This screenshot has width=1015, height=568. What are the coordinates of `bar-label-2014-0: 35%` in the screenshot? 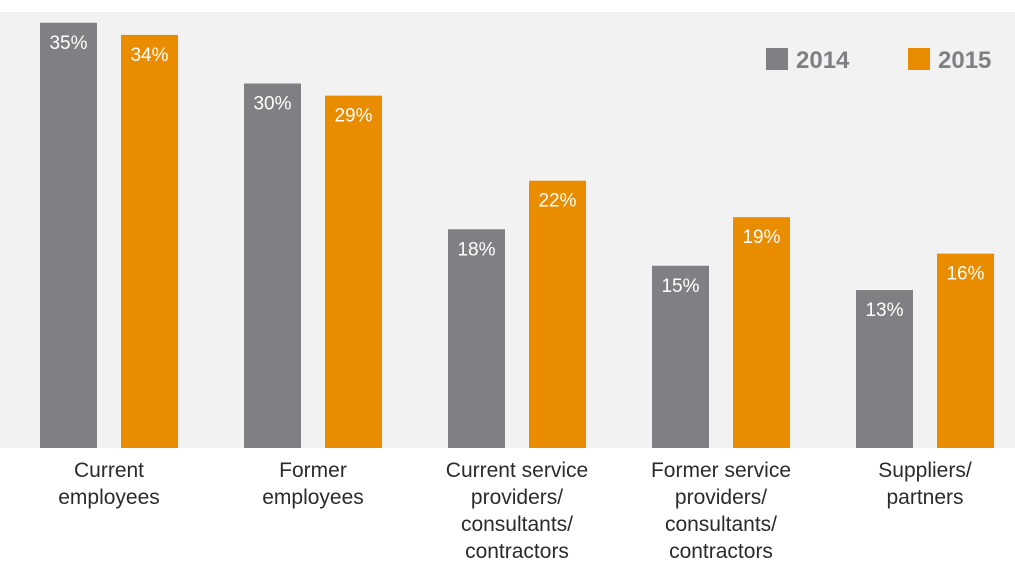 It's located at (68, 43).